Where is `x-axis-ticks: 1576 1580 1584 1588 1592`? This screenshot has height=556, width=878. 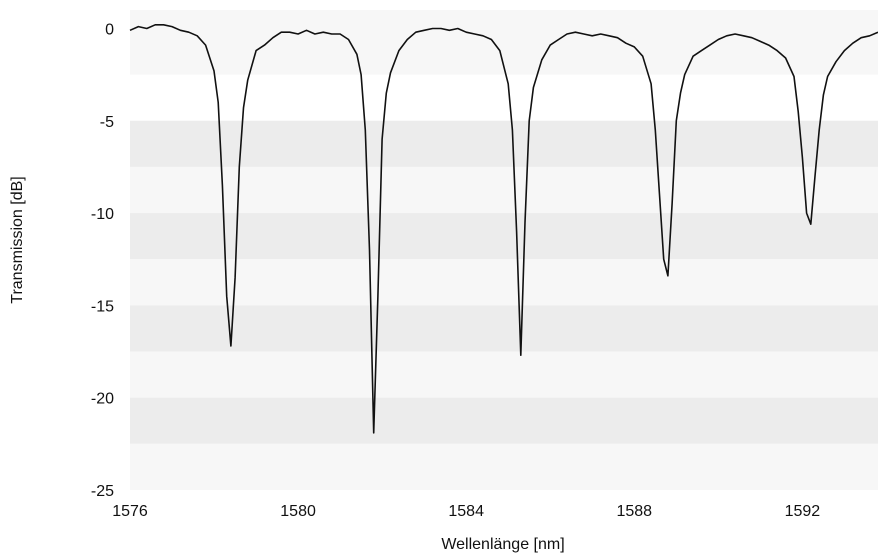
x-axis-ticks: 1576 1580 1584 1588 1592 is located at coordinates (466, 511).